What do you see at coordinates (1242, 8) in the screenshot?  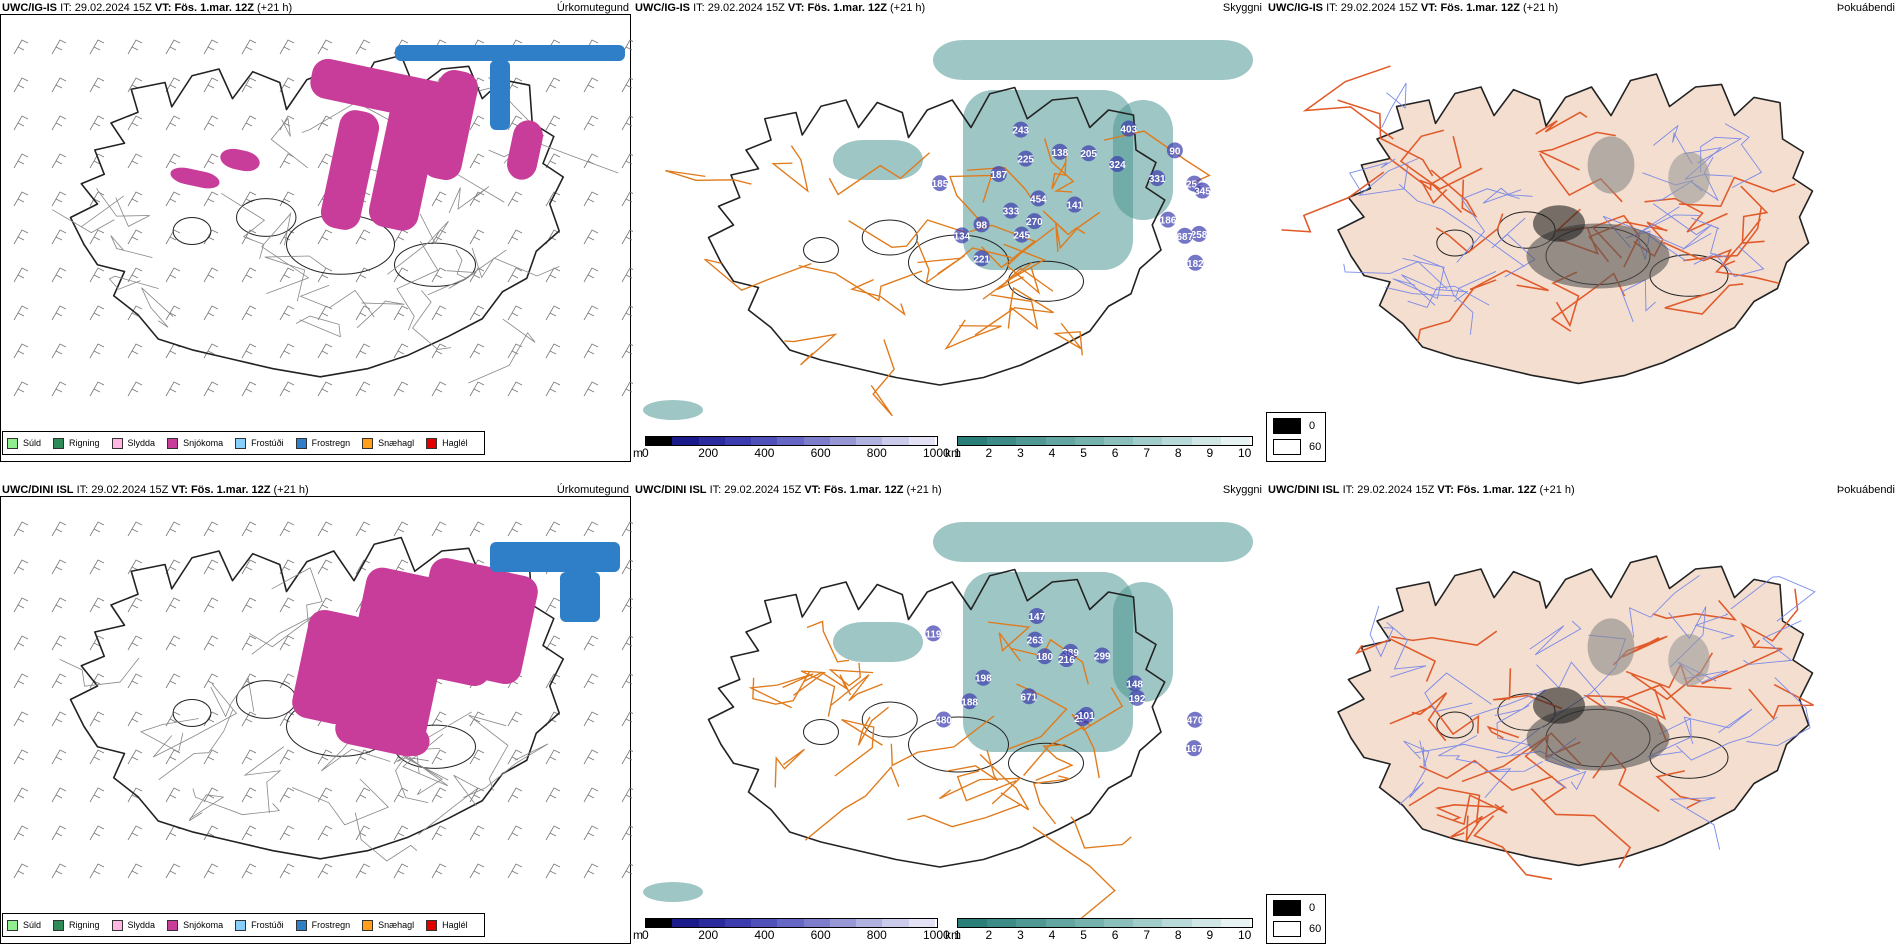 I see `panel-parameter-name: Skyggni` at bounding box center [1242, 8].